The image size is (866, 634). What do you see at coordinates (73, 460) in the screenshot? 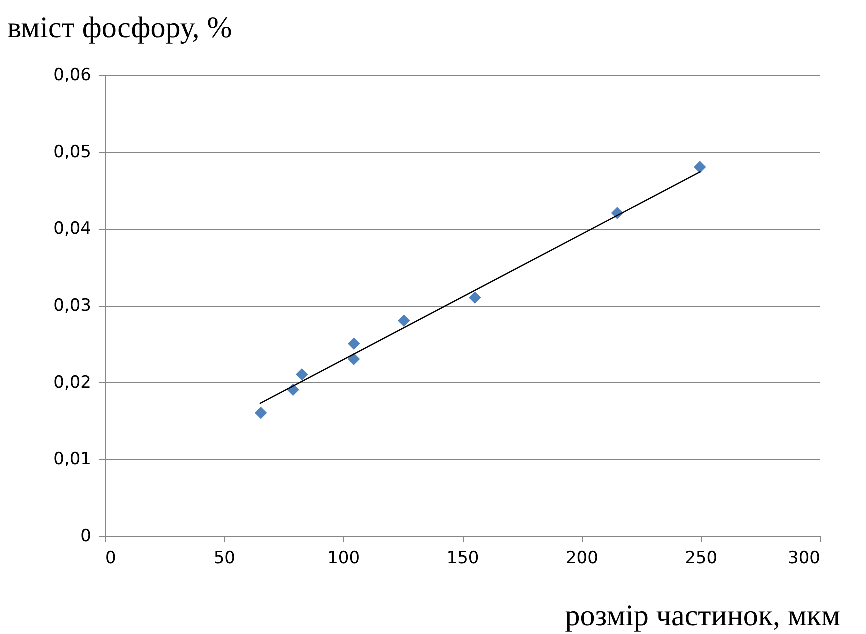
I see `y-tick-label: 0,01` at bounding box center [73, 460].